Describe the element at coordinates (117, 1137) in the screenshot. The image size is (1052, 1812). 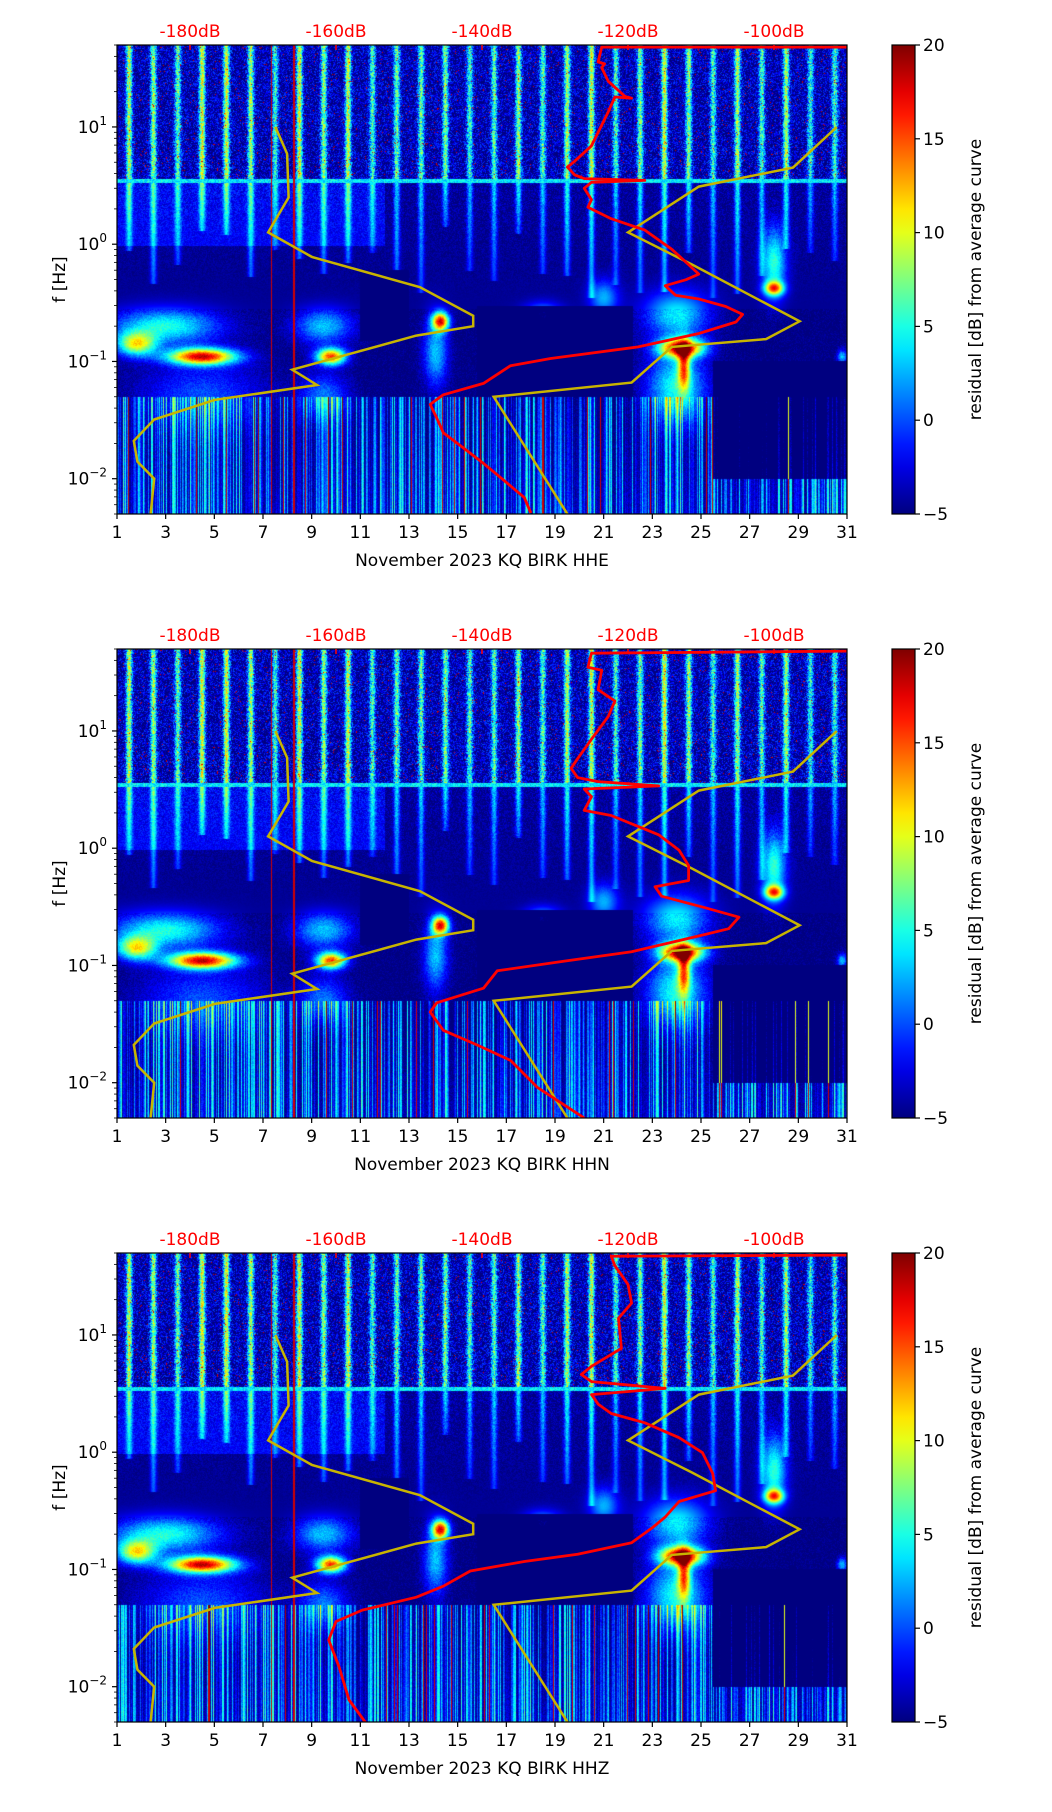
I see `x-tick-label: 1` at that location.